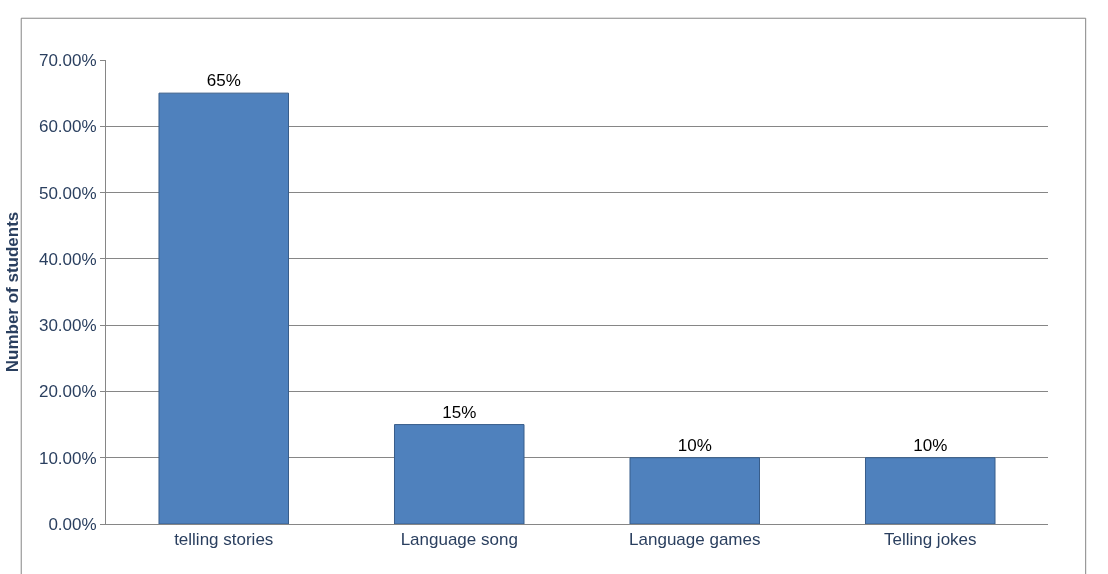 The image size is (1108, 574). Describe the element at coordinates (459, 540) in the screenshot. I see `x-tick-label: Language song` at that location.